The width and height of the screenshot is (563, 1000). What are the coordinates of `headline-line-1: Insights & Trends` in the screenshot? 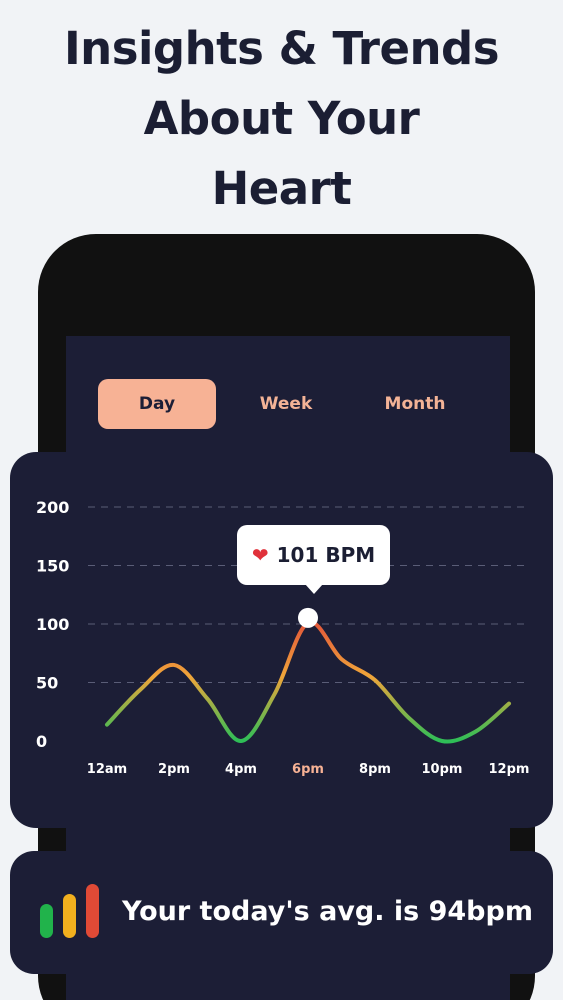 It's located at (281, 48).